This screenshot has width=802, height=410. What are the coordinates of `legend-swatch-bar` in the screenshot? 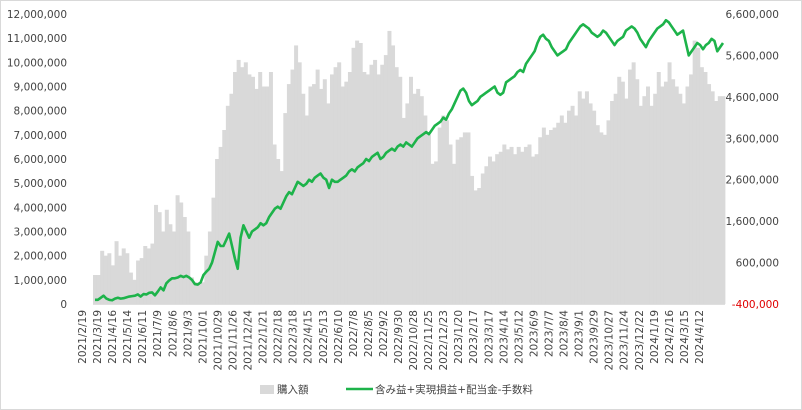 It's located at (267, 389).